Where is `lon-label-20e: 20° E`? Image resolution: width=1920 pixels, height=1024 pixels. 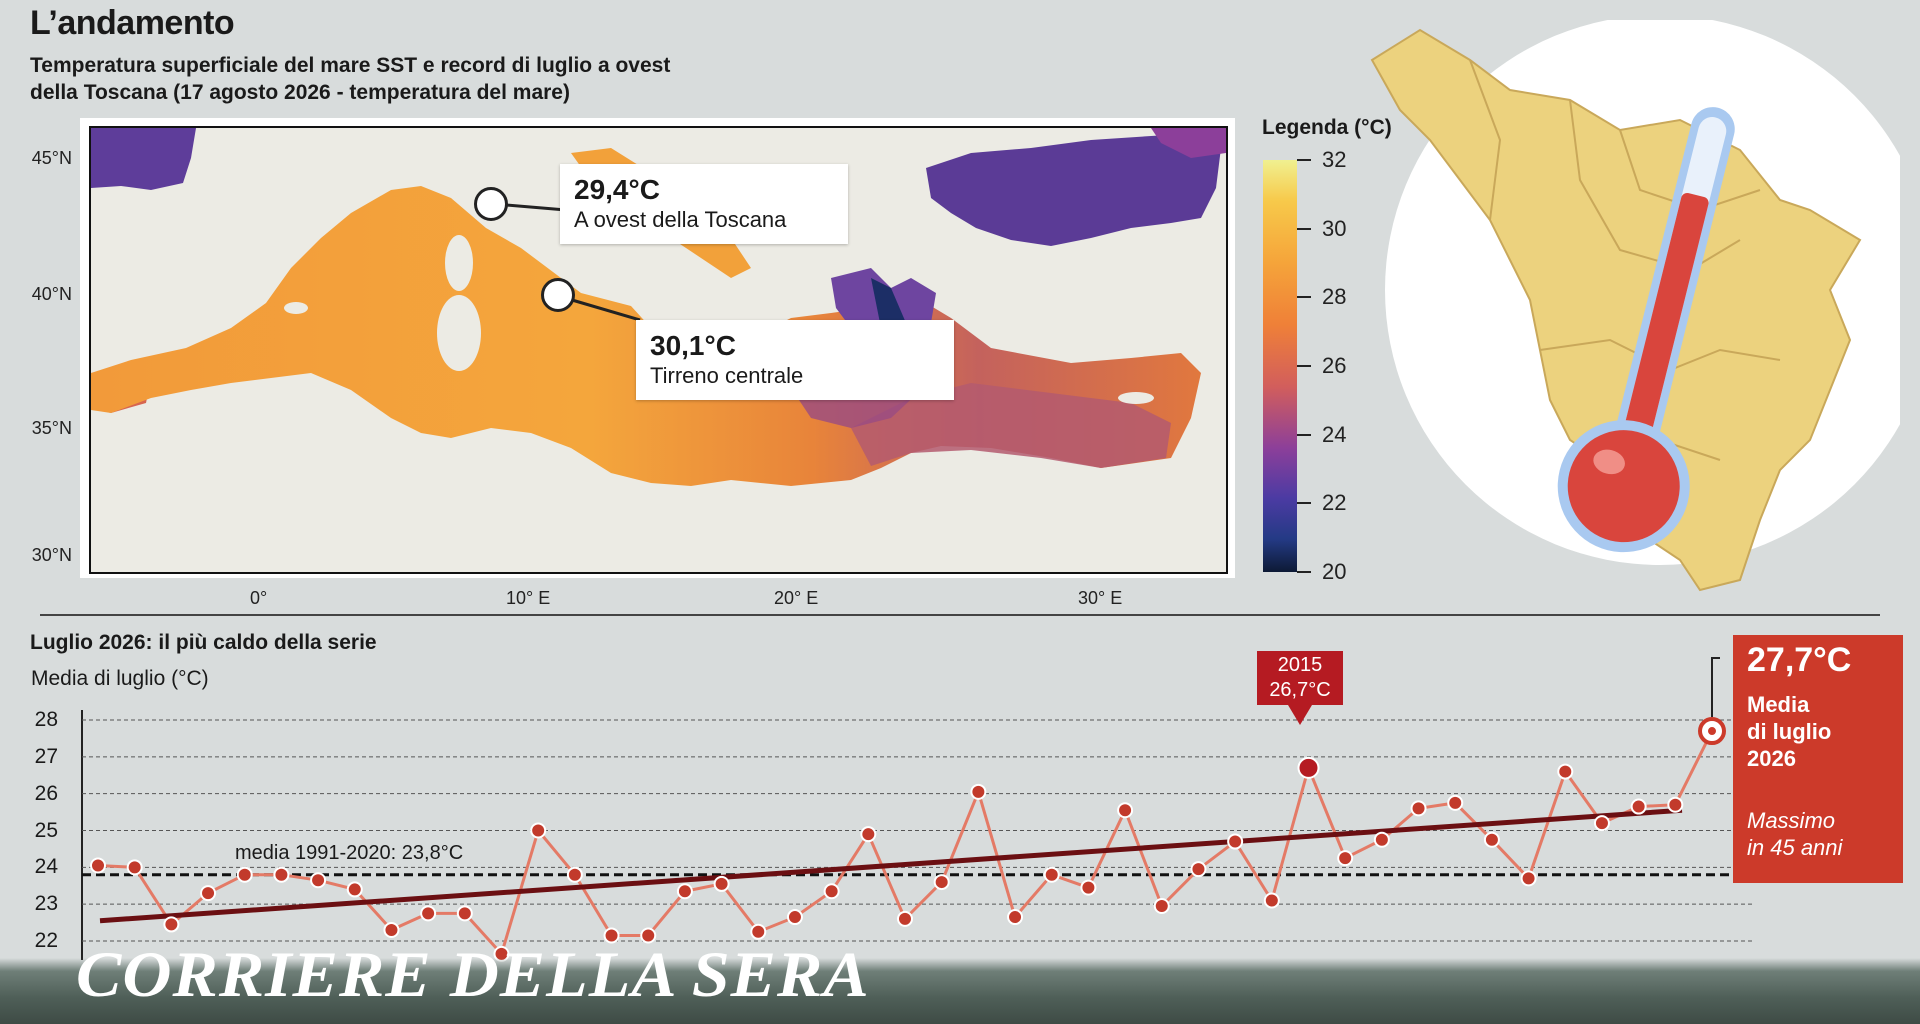
lon-label-20e: 20° E is located at coordinates (796, 598).